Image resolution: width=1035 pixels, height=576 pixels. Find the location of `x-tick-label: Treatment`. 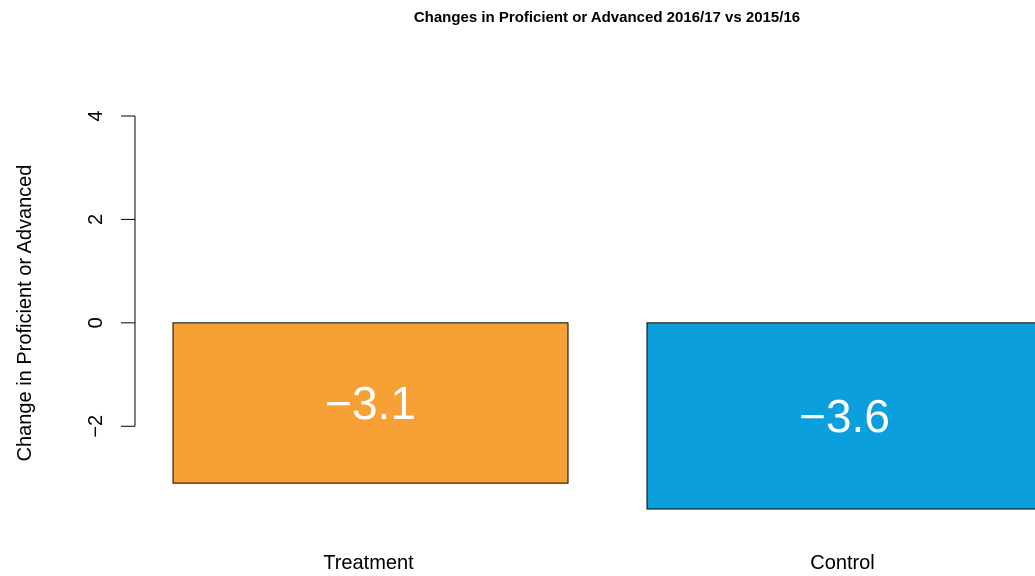

x-tick-label: Treatment is located at coordinates (368, 563).